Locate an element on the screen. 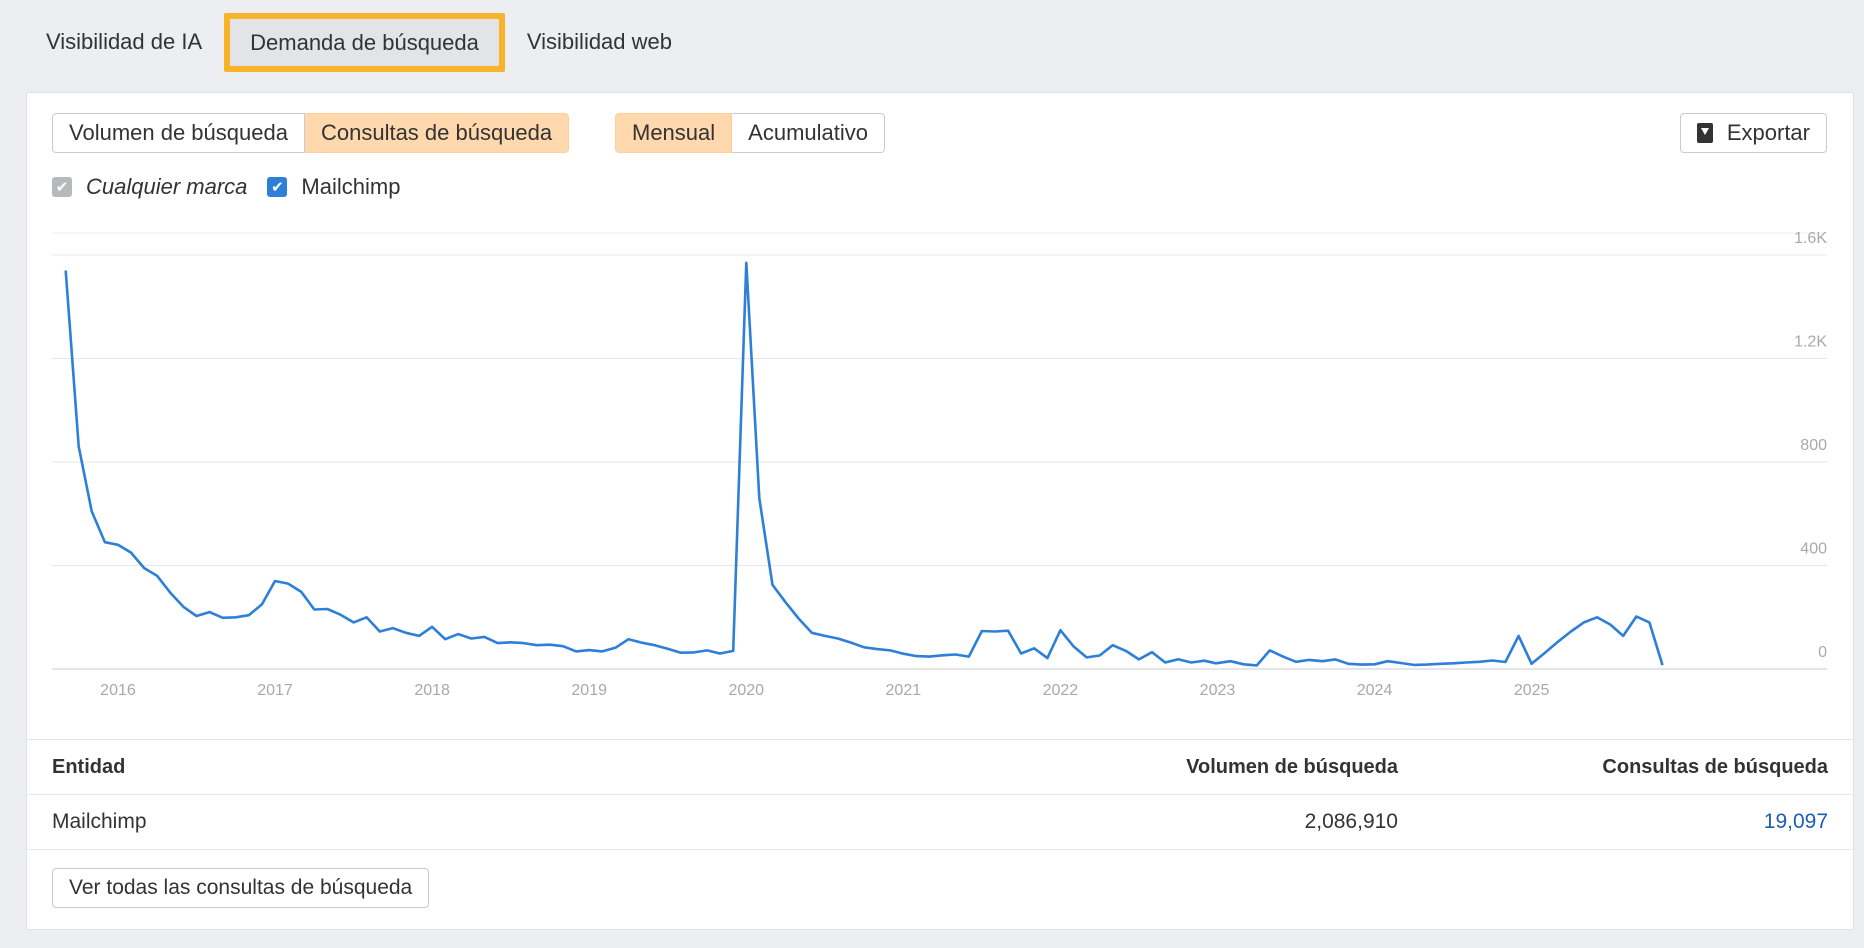 The width and height of the screenshot is (1864, 948). row-volume: 2,086,910 is located at coordinates (1351, 821).